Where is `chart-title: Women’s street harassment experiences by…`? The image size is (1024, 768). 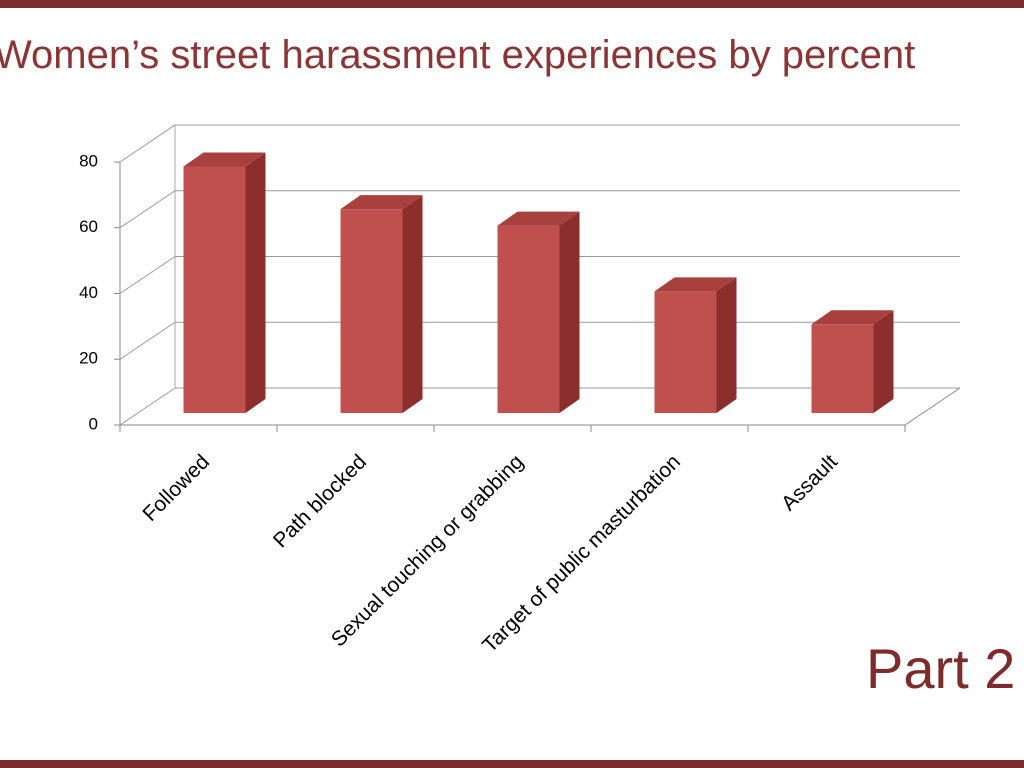 chart-title: Women’s street harassment experiences by… is located at coordinates (457, 55).